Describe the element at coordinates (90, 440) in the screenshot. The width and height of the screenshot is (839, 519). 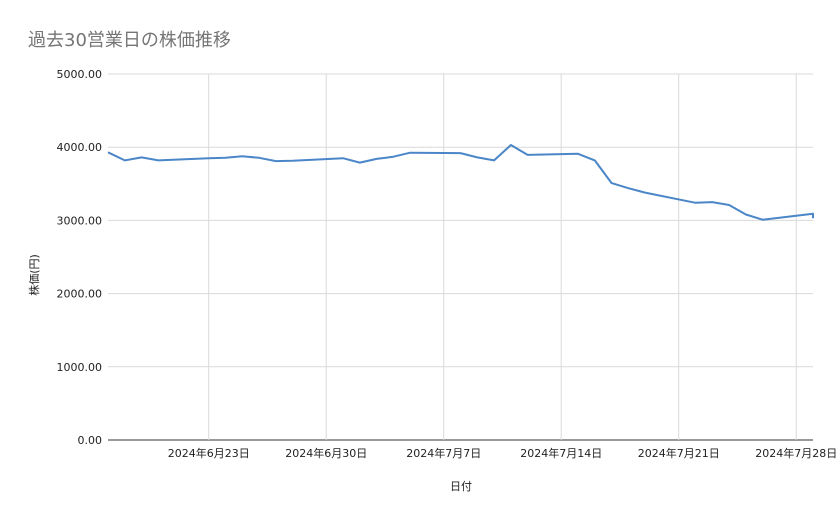
I see `y-tick-label: 0.00` at that location.